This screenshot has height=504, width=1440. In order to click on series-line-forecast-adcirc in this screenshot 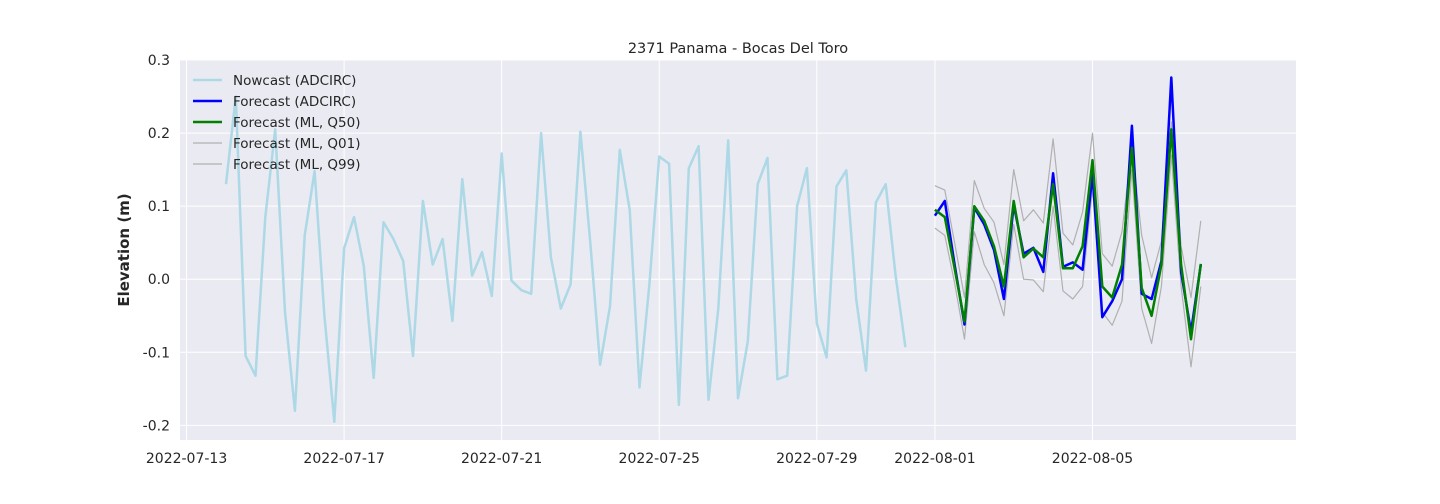, I will do `click(1068, 205)`.